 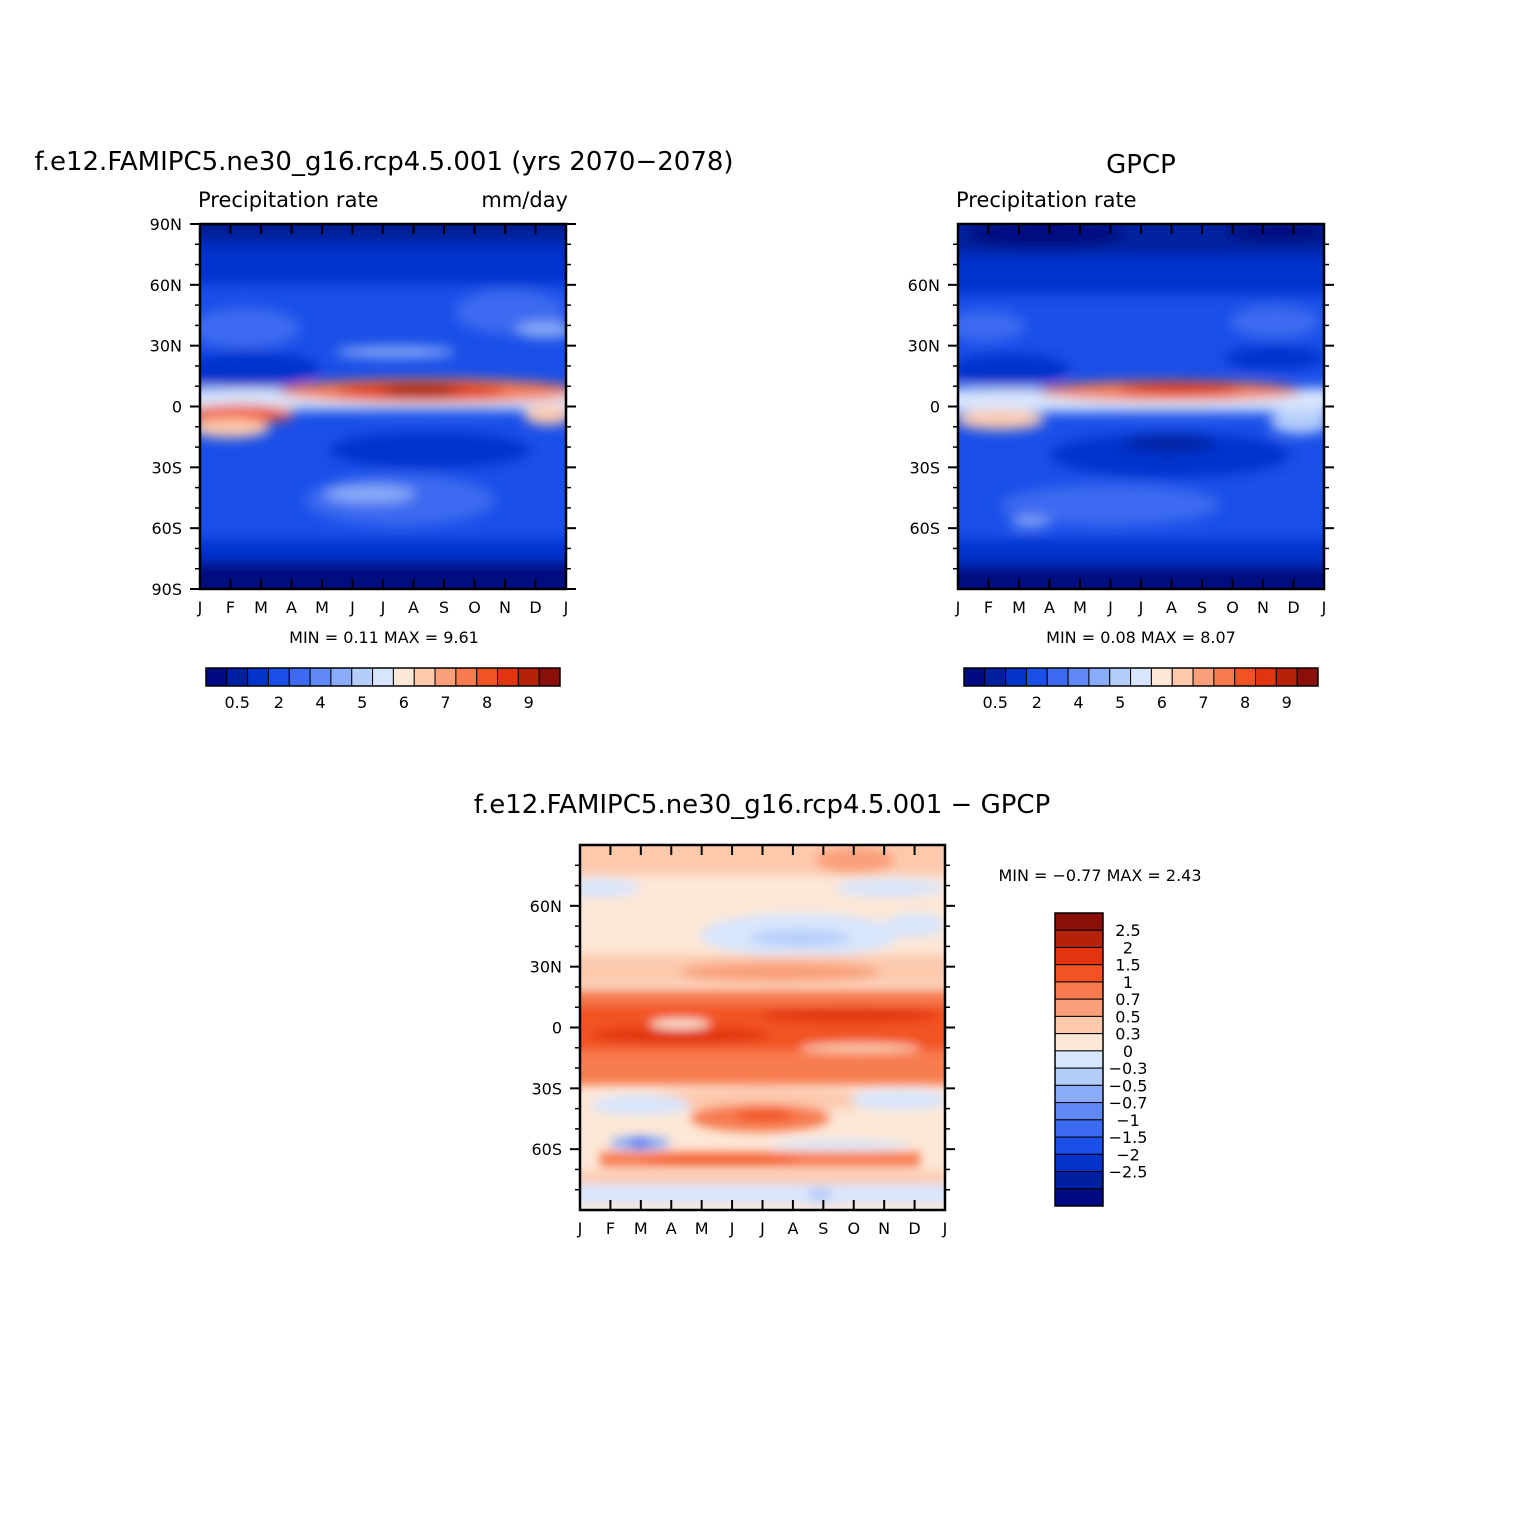 What do you see at coordinates (487, 702) in the screenshot?
I see `model-colorbar-label: 8` at bounding box center [487, 702].